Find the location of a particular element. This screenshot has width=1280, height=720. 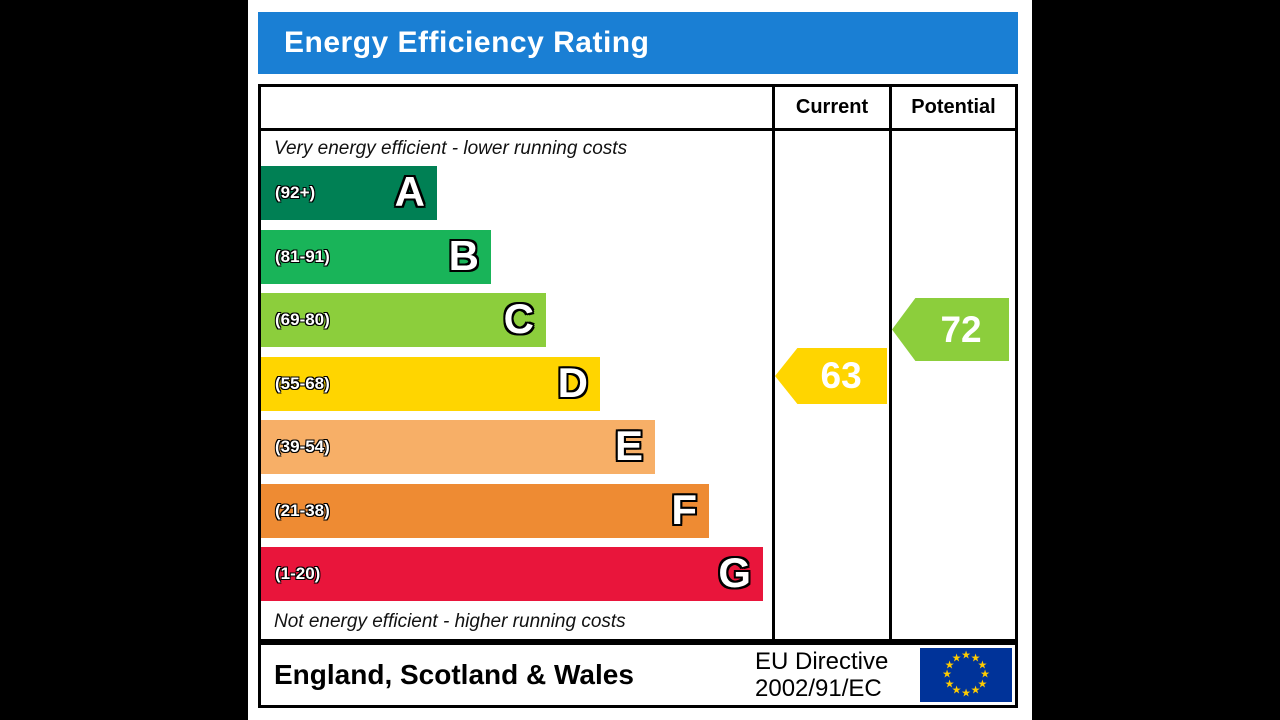

chart-title: Energy Efficiency Rating is located at coordinates (467, 42).